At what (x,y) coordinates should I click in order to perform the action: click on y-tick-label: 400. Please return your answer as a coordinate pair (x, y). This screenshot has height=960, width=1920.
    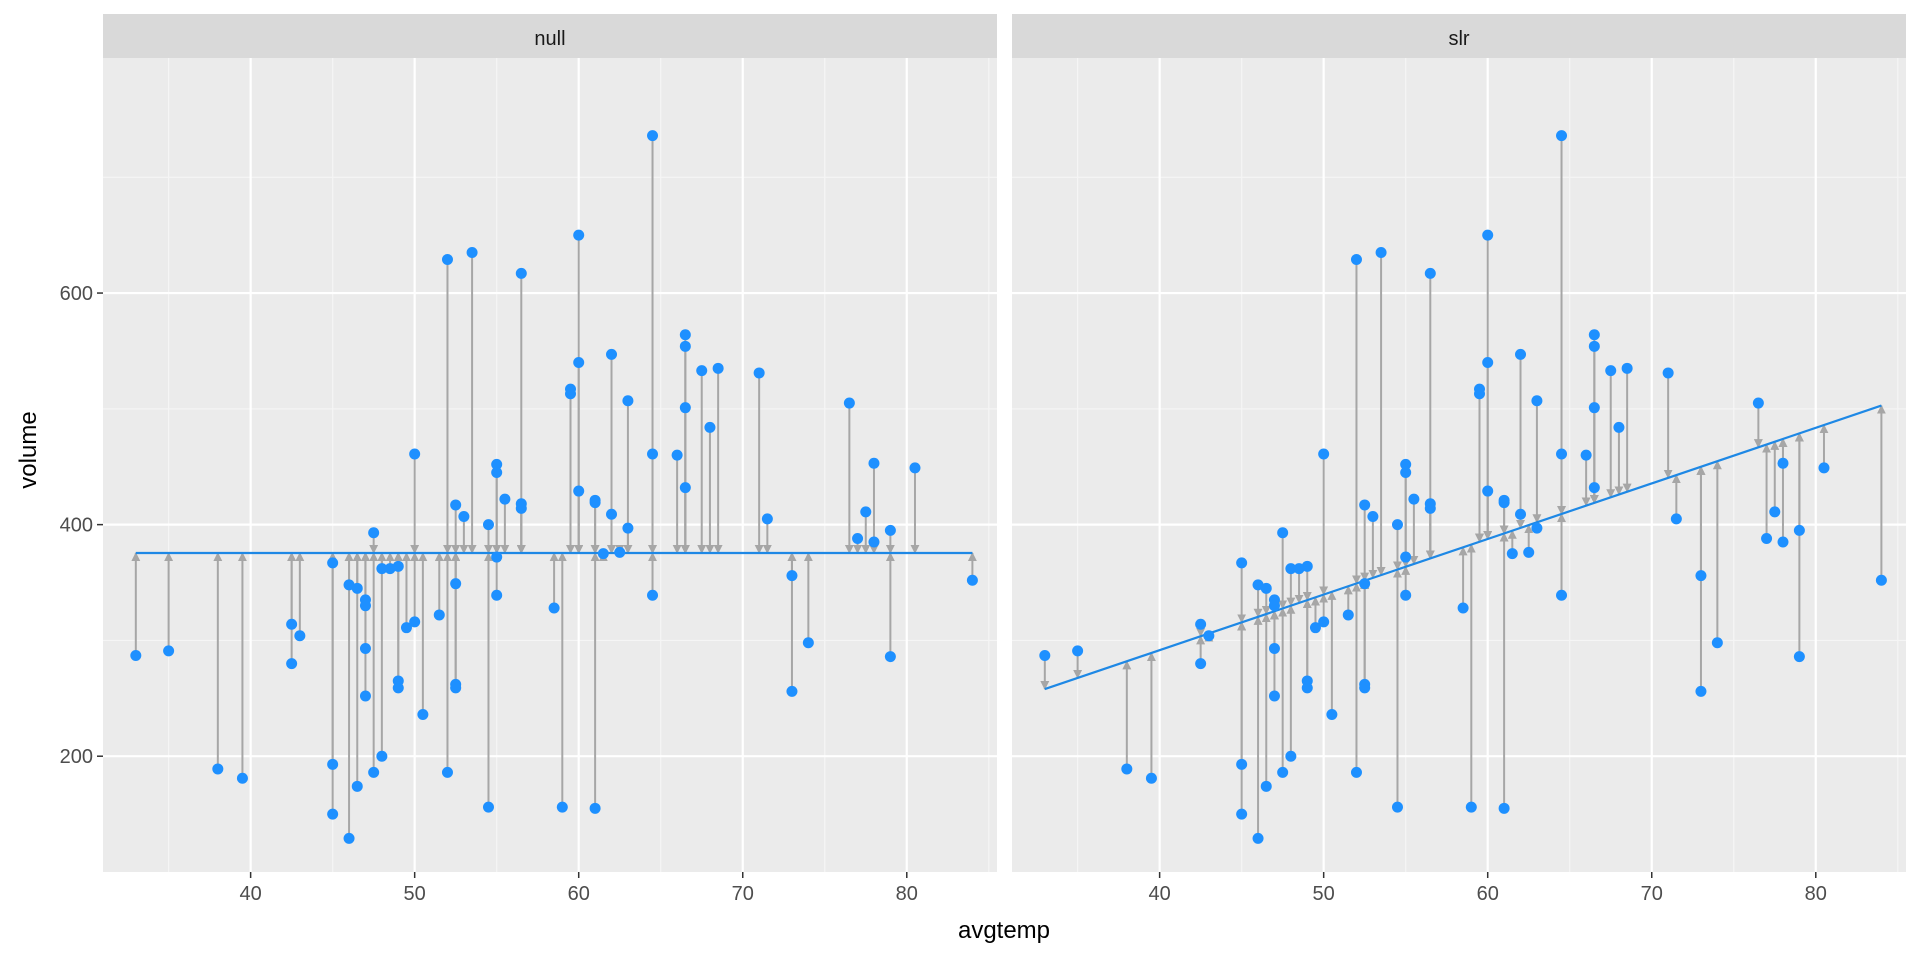
    Looking at the image, I should click on (76, 526).